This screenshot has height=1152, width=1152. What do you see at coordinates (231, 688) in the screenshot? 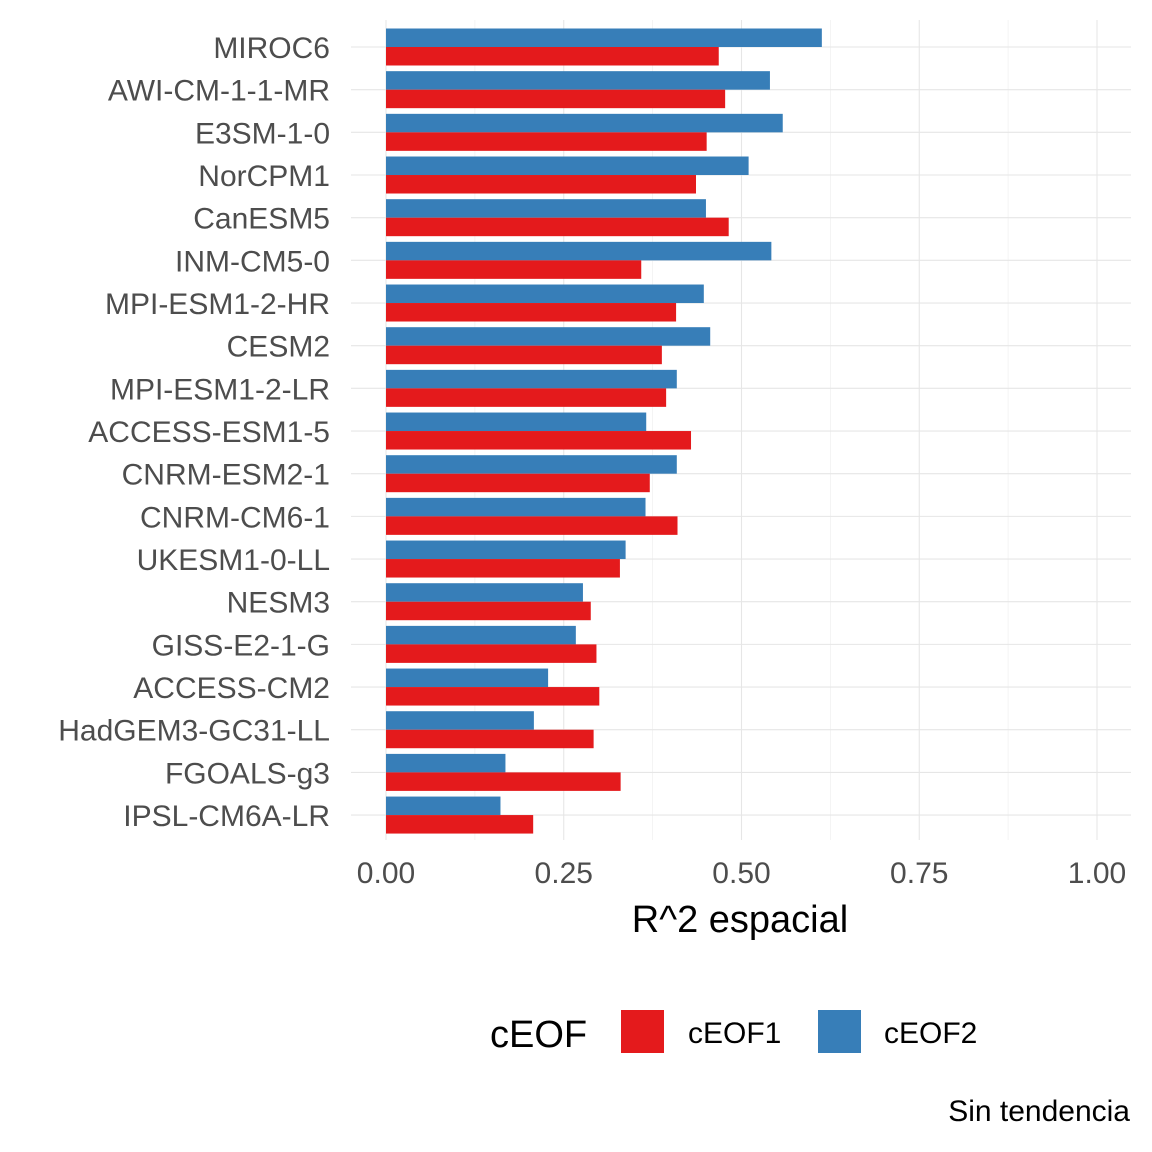
I see `y-tick-label: ACCESS-CM2` at bounding box center [231, 688].